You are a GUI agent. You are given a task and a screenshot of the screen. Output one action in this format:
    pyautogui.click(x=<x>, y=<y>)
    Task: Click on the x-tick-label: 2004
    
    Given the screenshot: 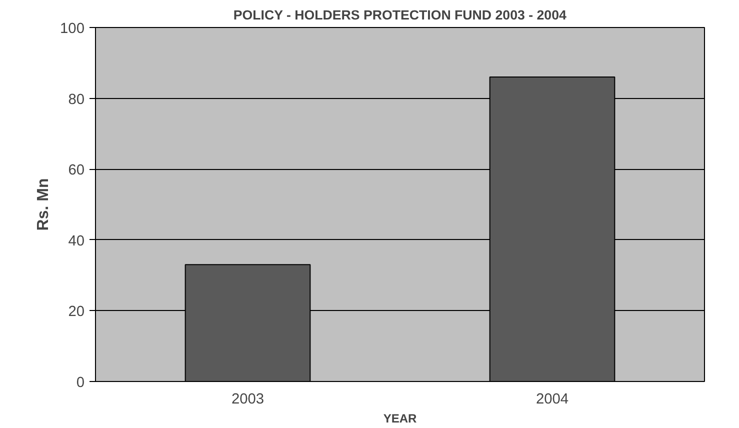 What is the action you would take?
    pyautogui.click(x=552, y=400)
    